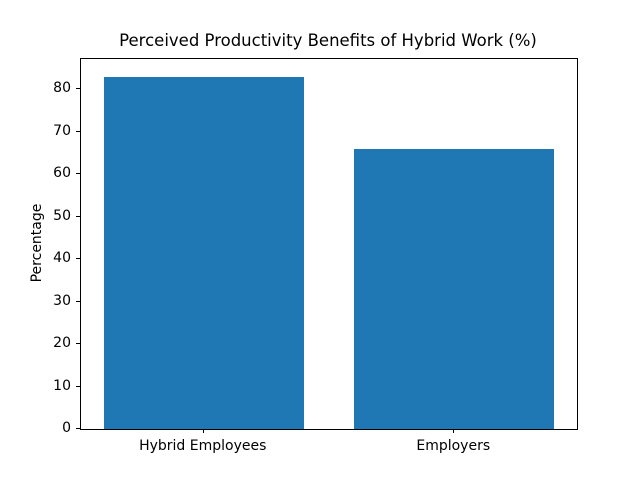  Describe the element at coordinates (62, 215) in the screenshot. I see `y-tick-label: 50` at that location.